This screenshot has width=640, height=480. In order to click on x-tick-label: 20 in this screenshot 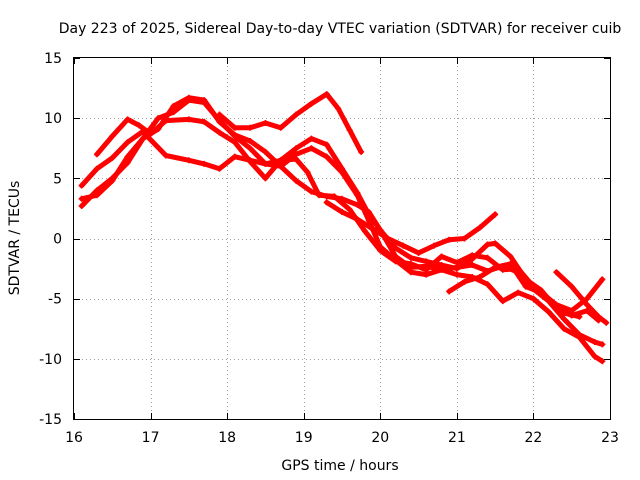, I will do `click(380, 438)`.